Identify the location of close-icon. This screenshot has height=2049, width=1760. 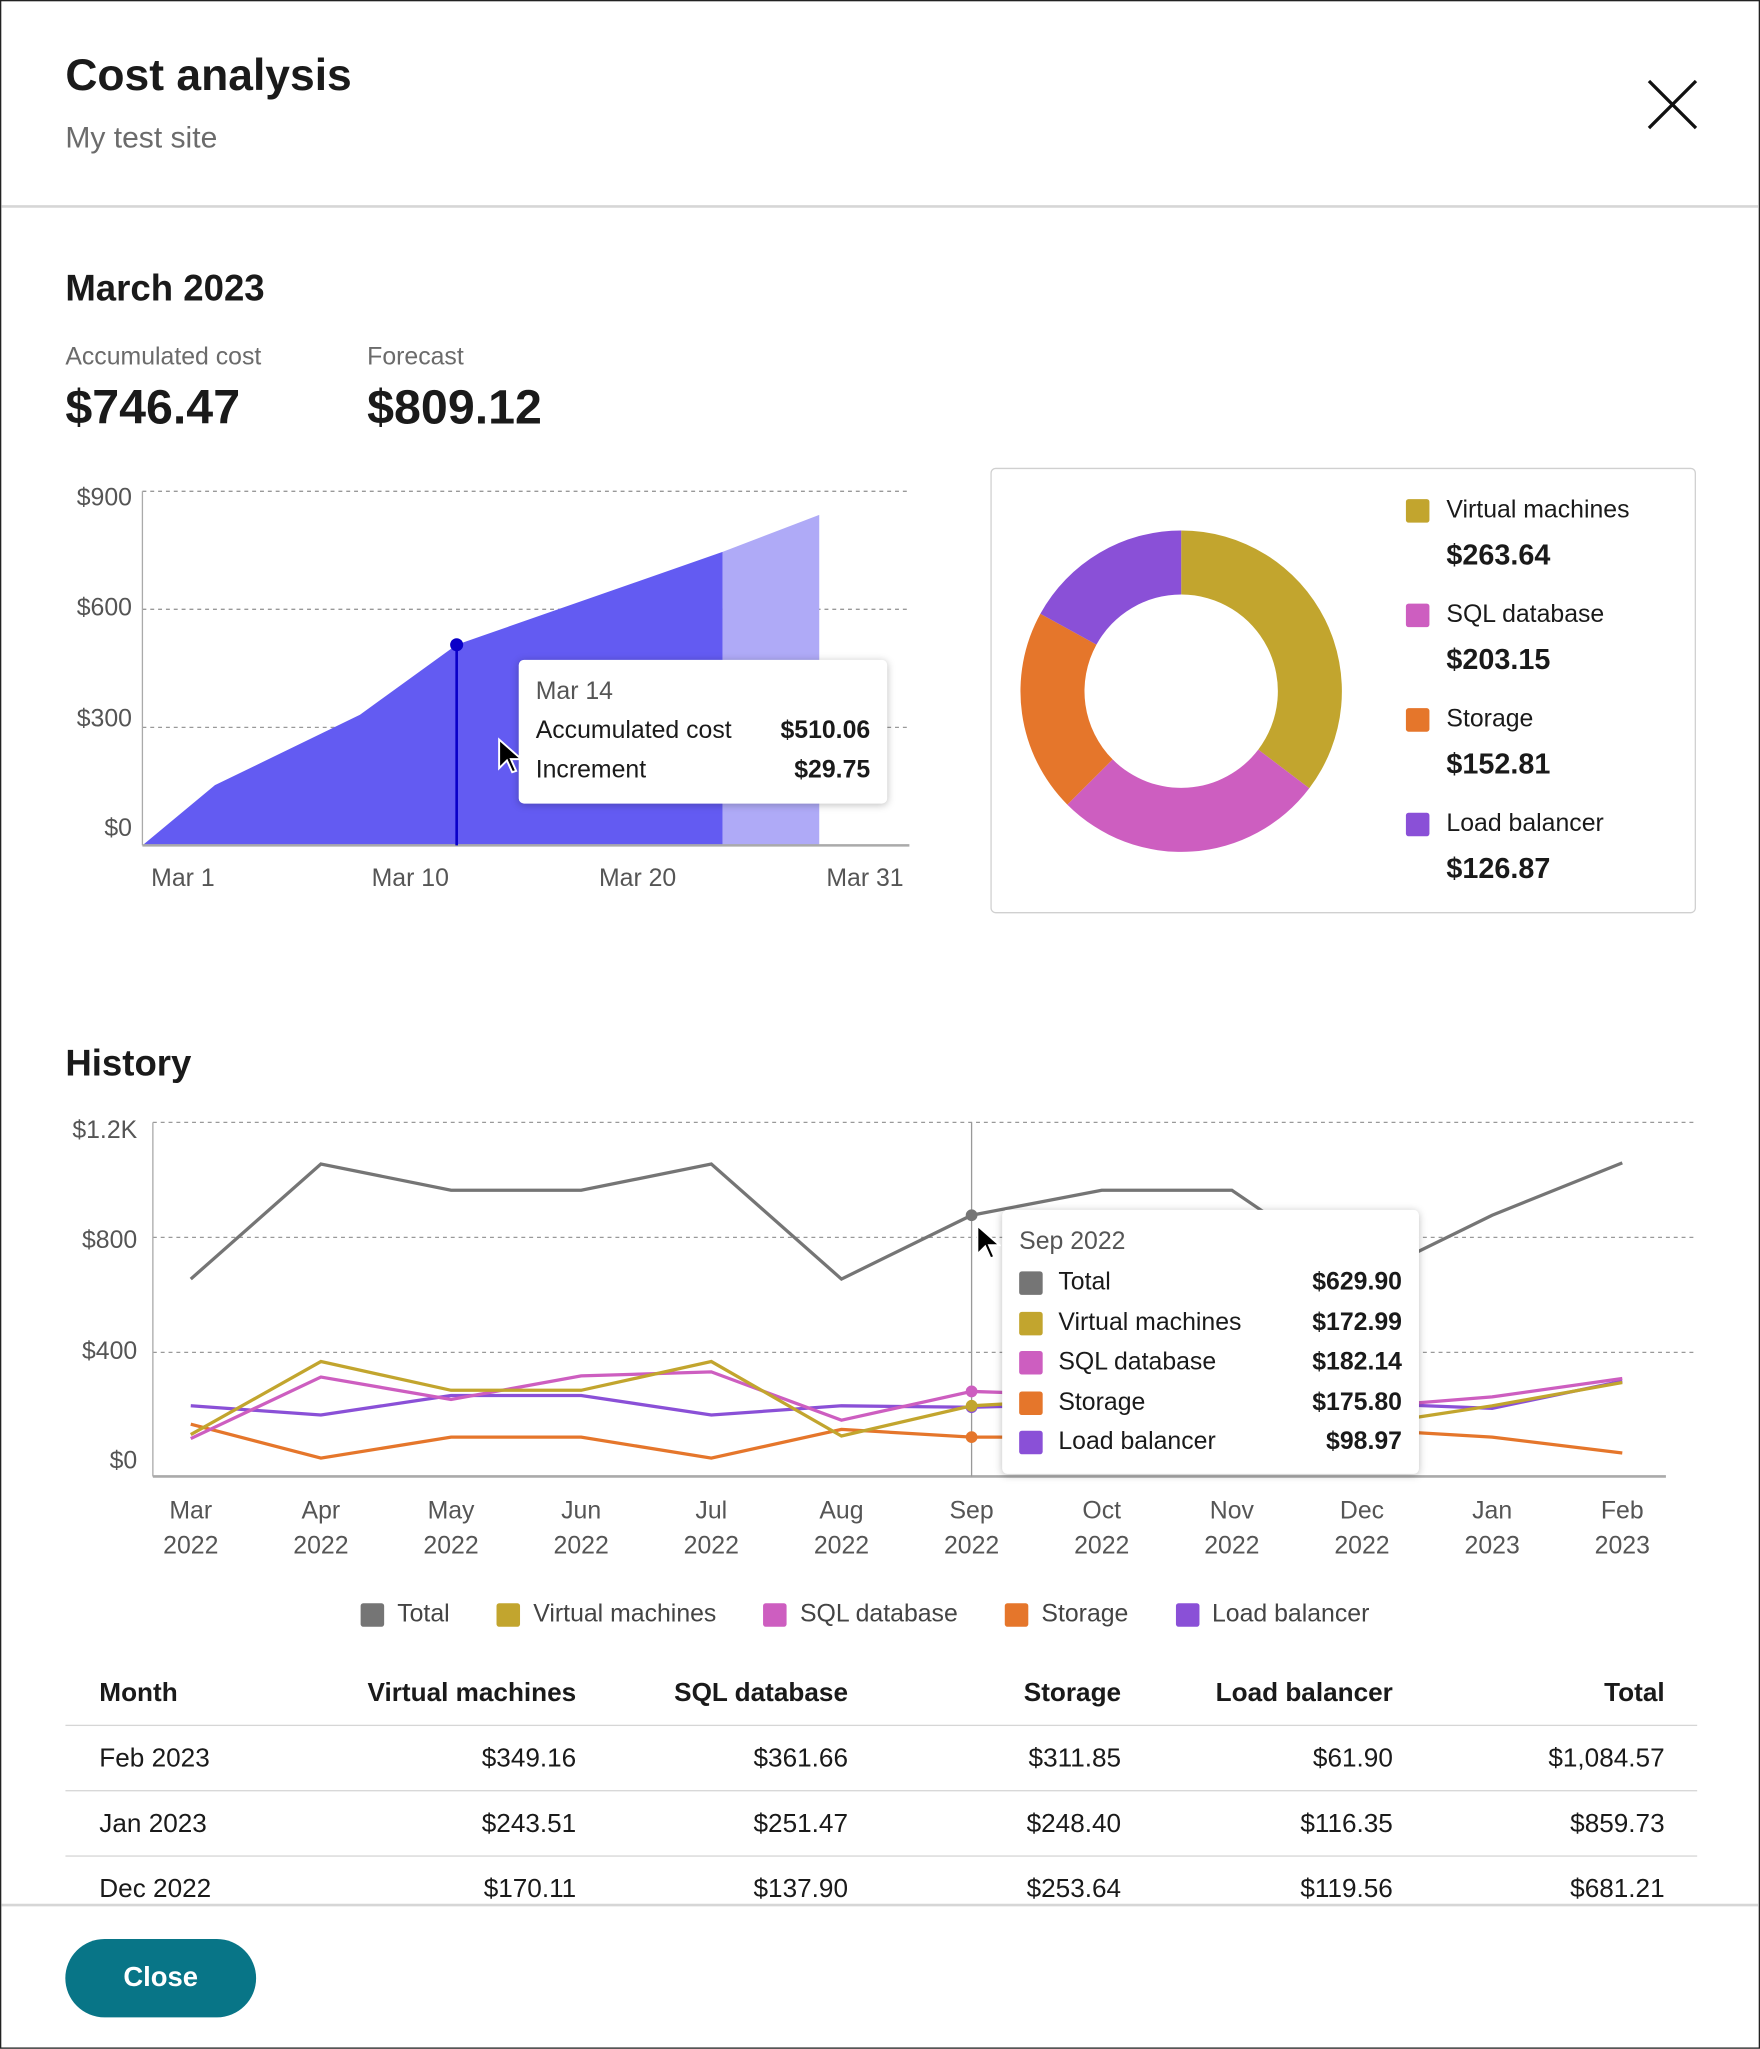
(1672, 104).